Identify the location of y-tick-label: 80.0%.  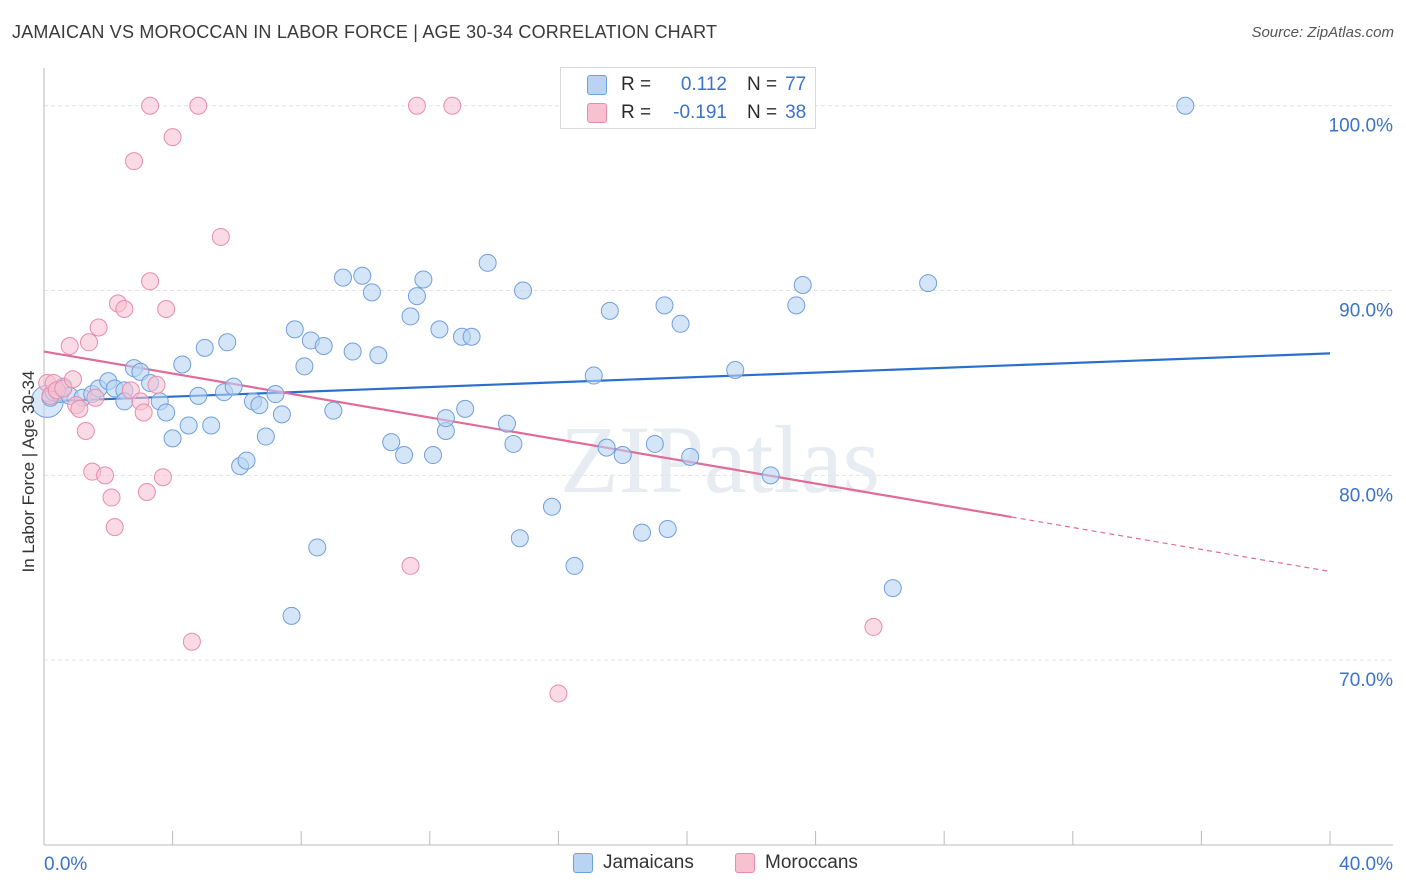
(1366, 495).